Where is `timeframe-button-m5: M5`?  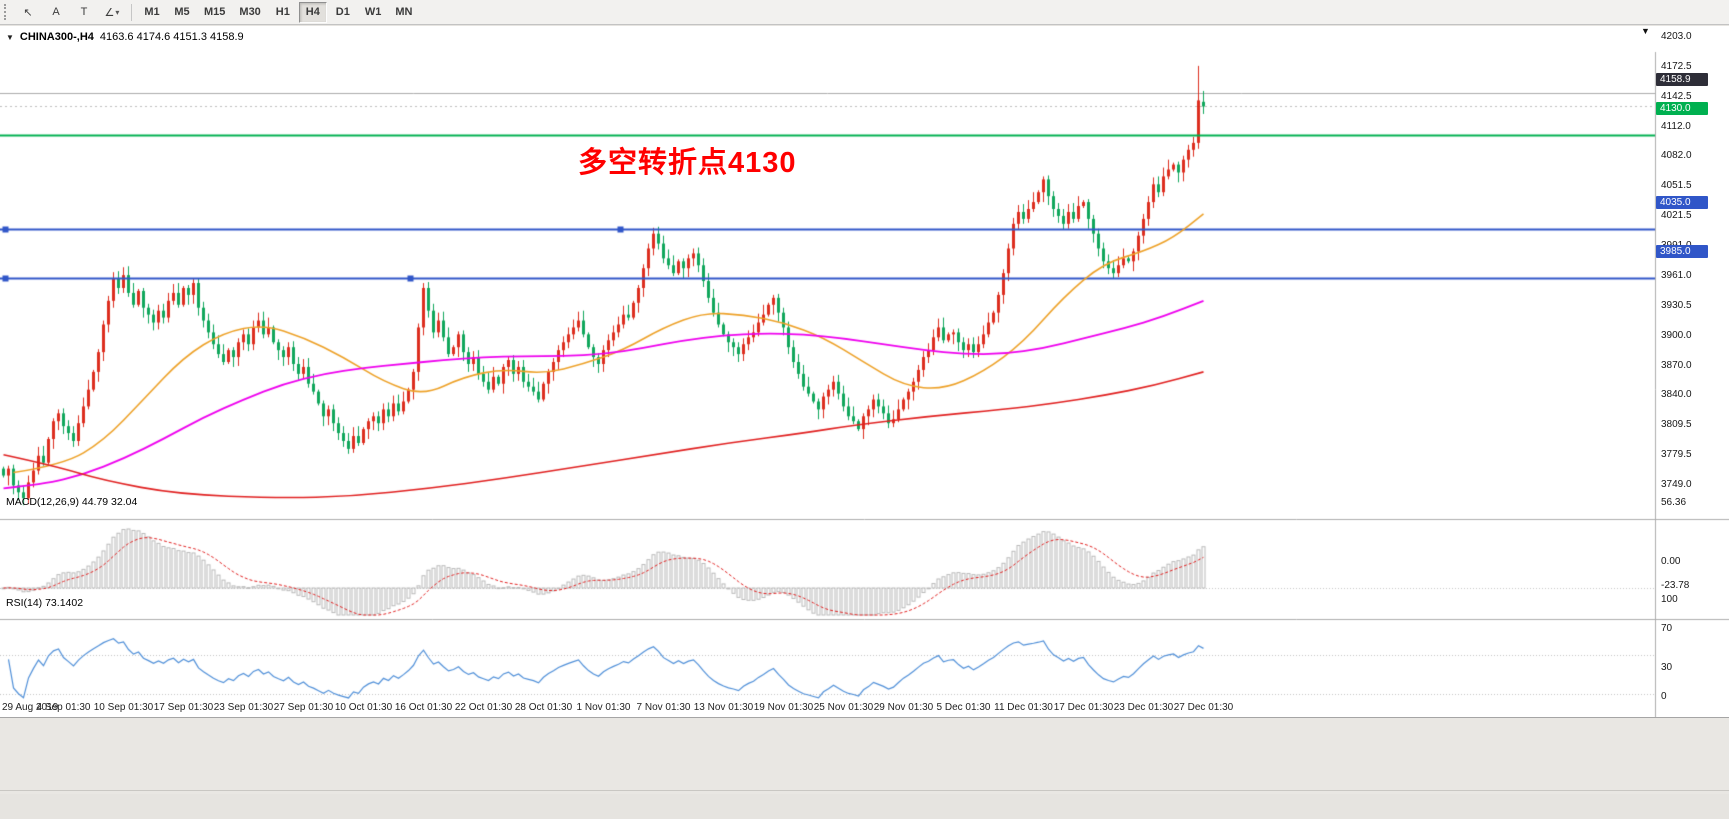 timeframe-button-m5: M5 is located at coordinates (182, 11).